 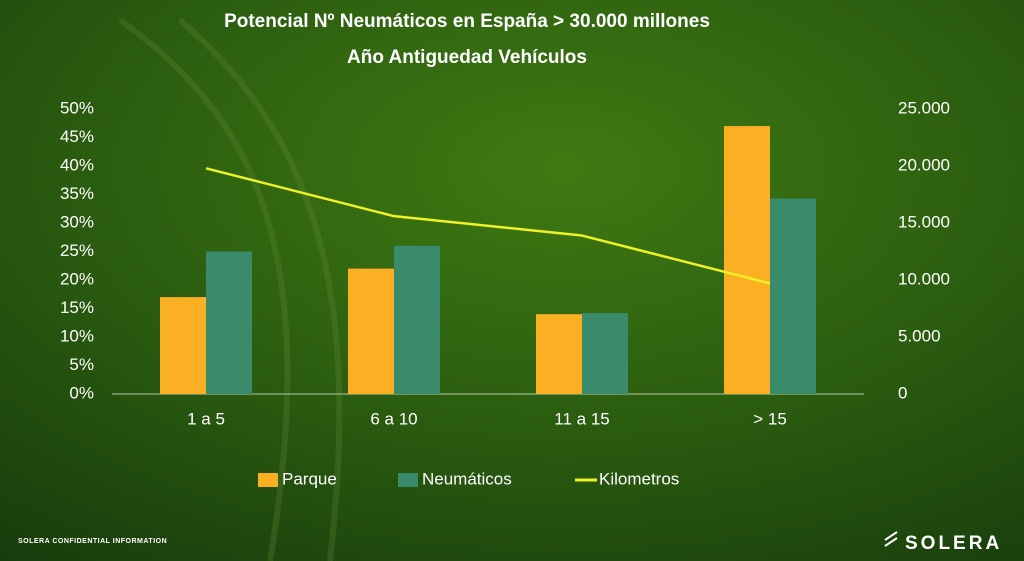 What do you see at coordinates (92, 541) in the screenshot?
I see `footer: SOLERA CONFIDENTIAL INFORMATION` at bounding box center [92, 541].